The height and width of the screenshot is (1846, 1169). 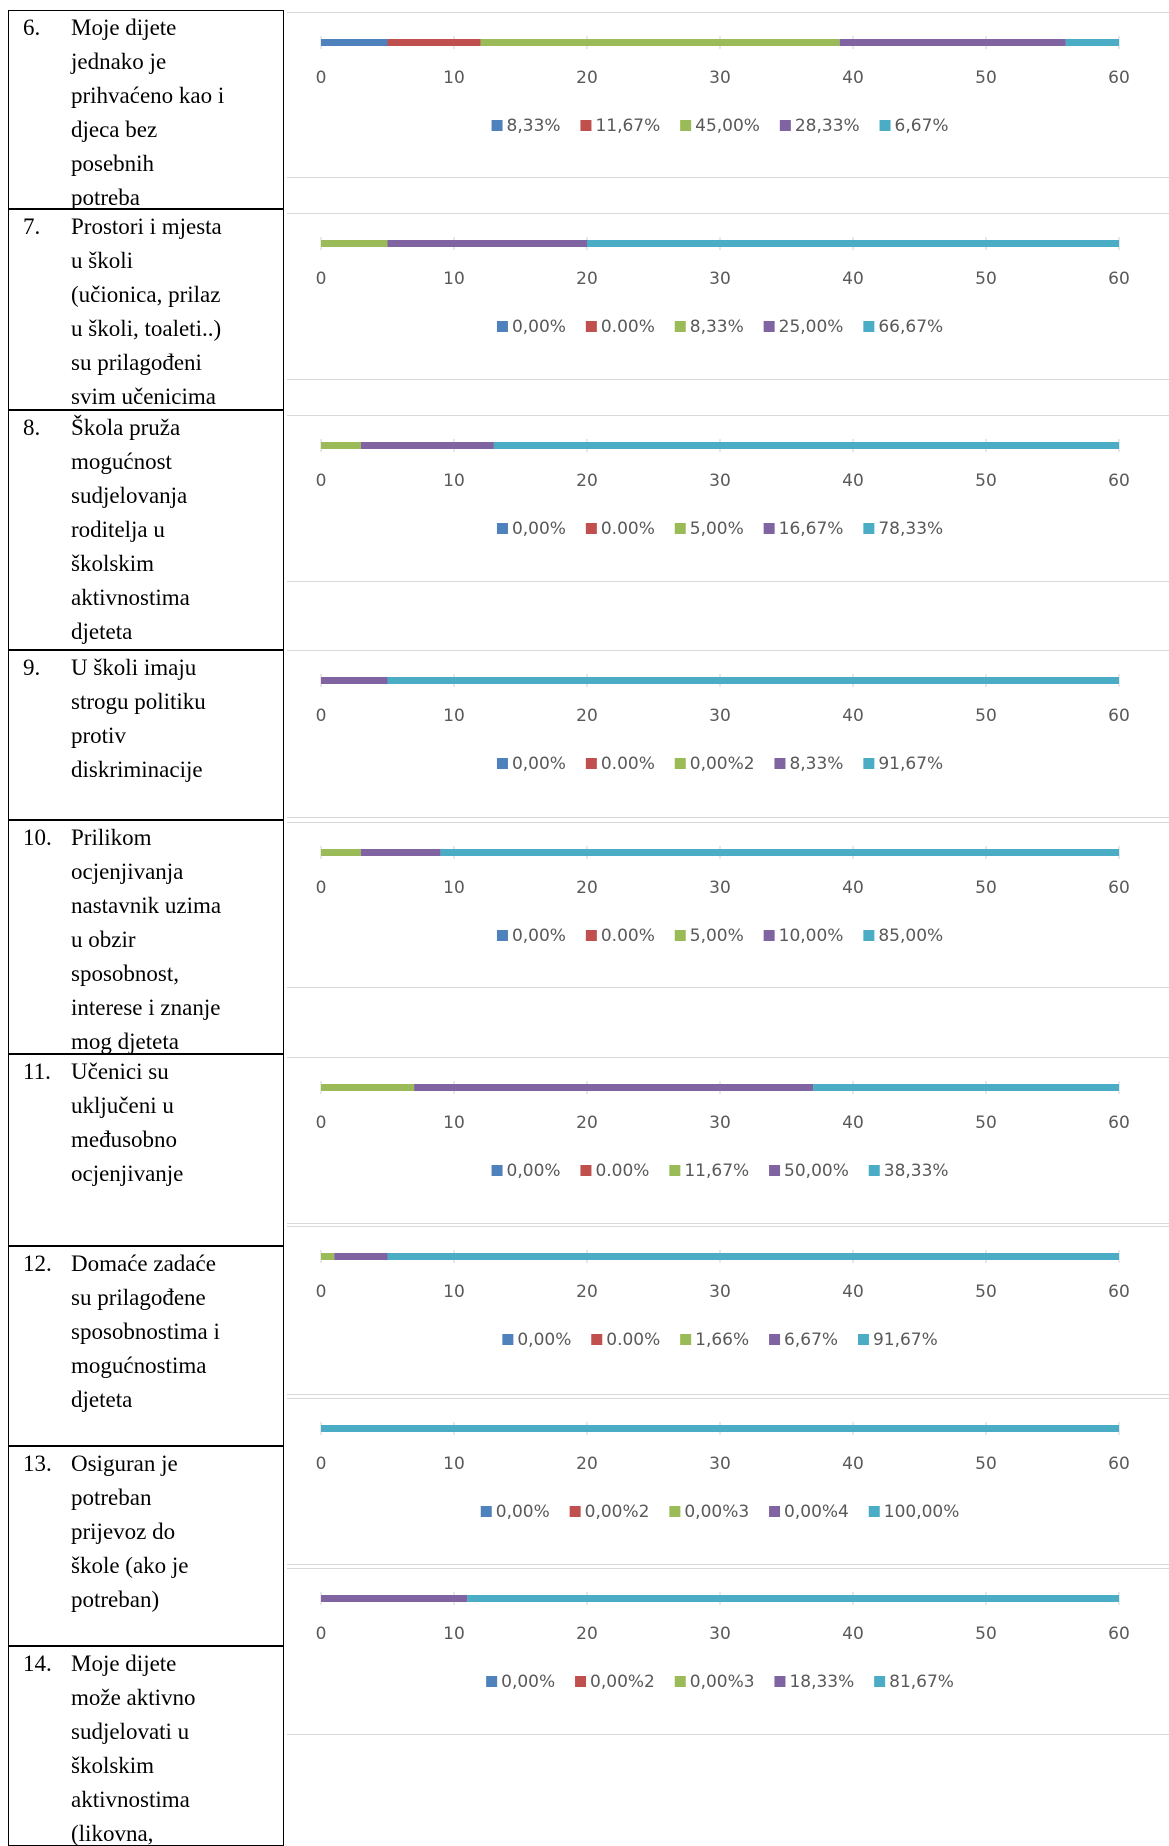 What do you see at coordinates (617, 1512) in the screenshot?
I see `legend-label: 0,00%2` at bounding box center [617, 1512].